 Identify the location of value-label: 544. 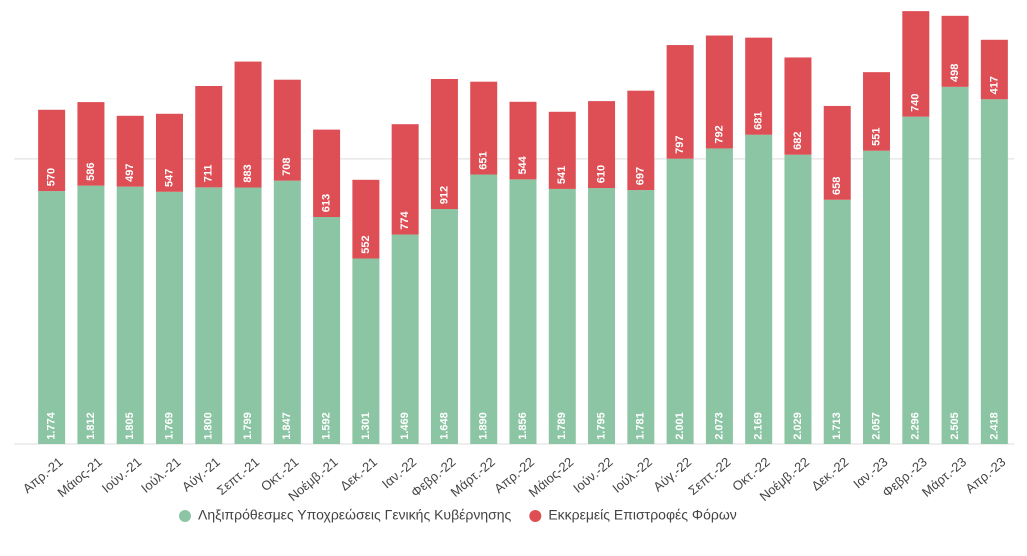
(523, 164).